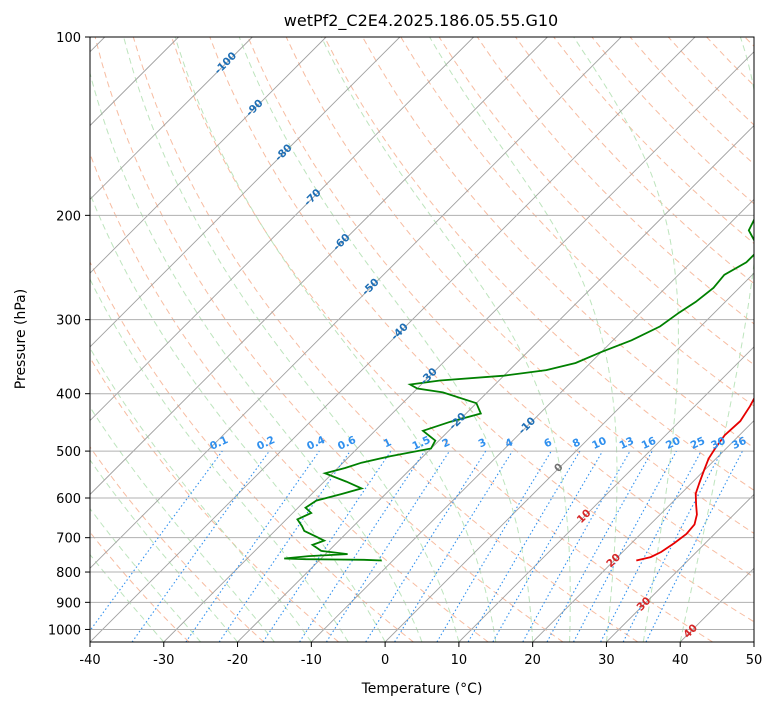  Describe the element at coordinates (680, 660) in the screenshot. I see `x-tick-label: 40` at that location.